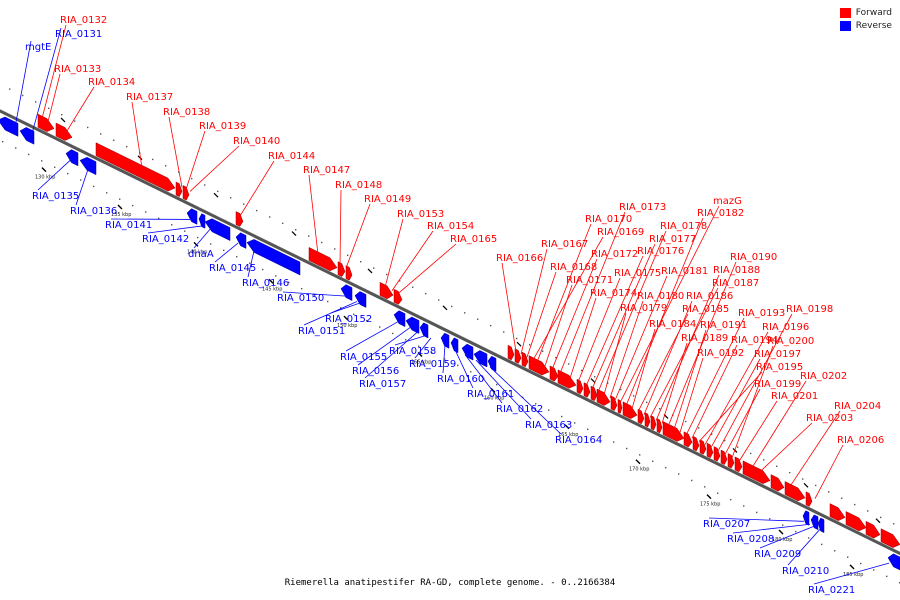 This screenshot has width=900, height=600. What do you see at coordinates (45, 178) in the screenshot?
I see `tick-label: 130 kbp` at bounding box center [45, 178].